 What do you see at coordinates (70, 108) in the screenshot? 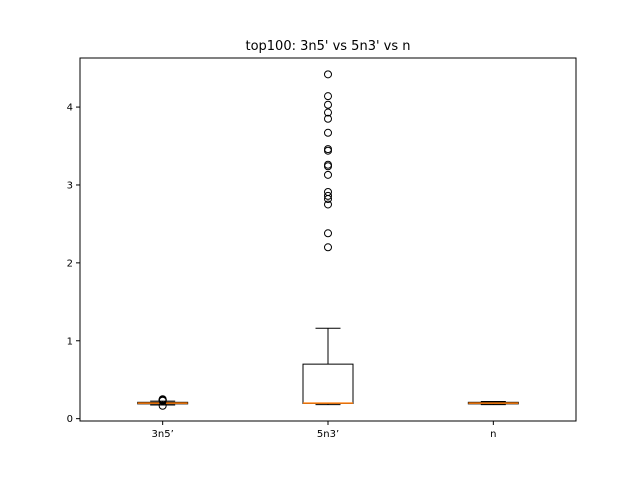
I see `y-tick-label: 4` at bounding box center [70, 108].